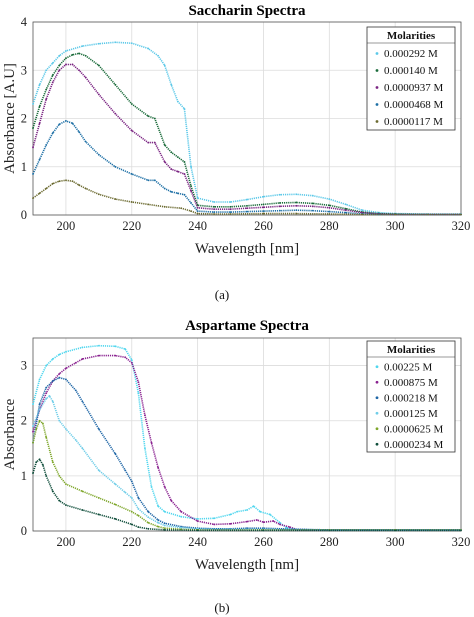  What do you see at coordinates (411, 383) in the screenshot?
I see `legend-entry: 0.000875 M` at bounding box center [411, 383].